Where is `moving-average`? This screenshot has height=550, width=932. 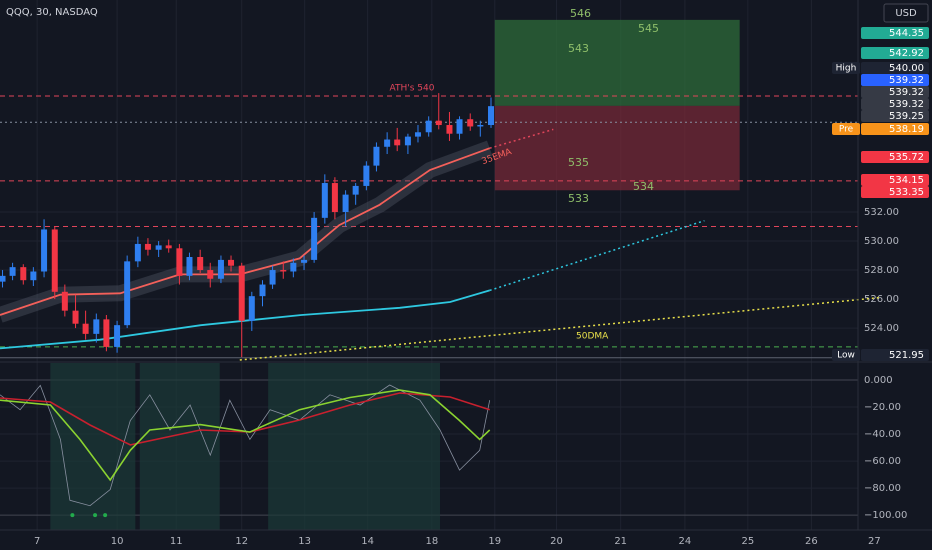 moving-average is located at coordinates (245, 319).